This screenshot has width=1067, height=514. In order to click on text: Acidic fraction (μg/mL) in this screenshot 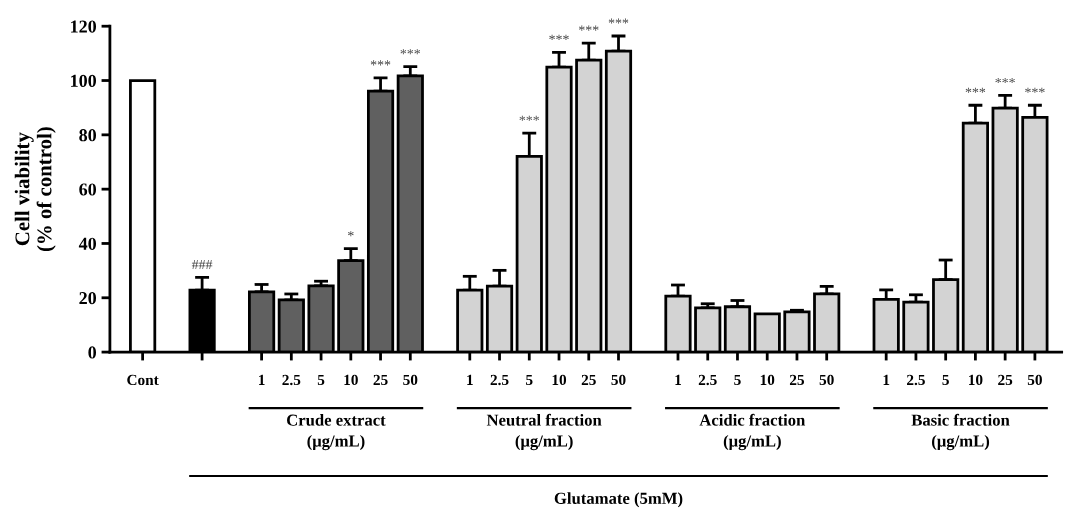, I will do `click(752, 432)`.